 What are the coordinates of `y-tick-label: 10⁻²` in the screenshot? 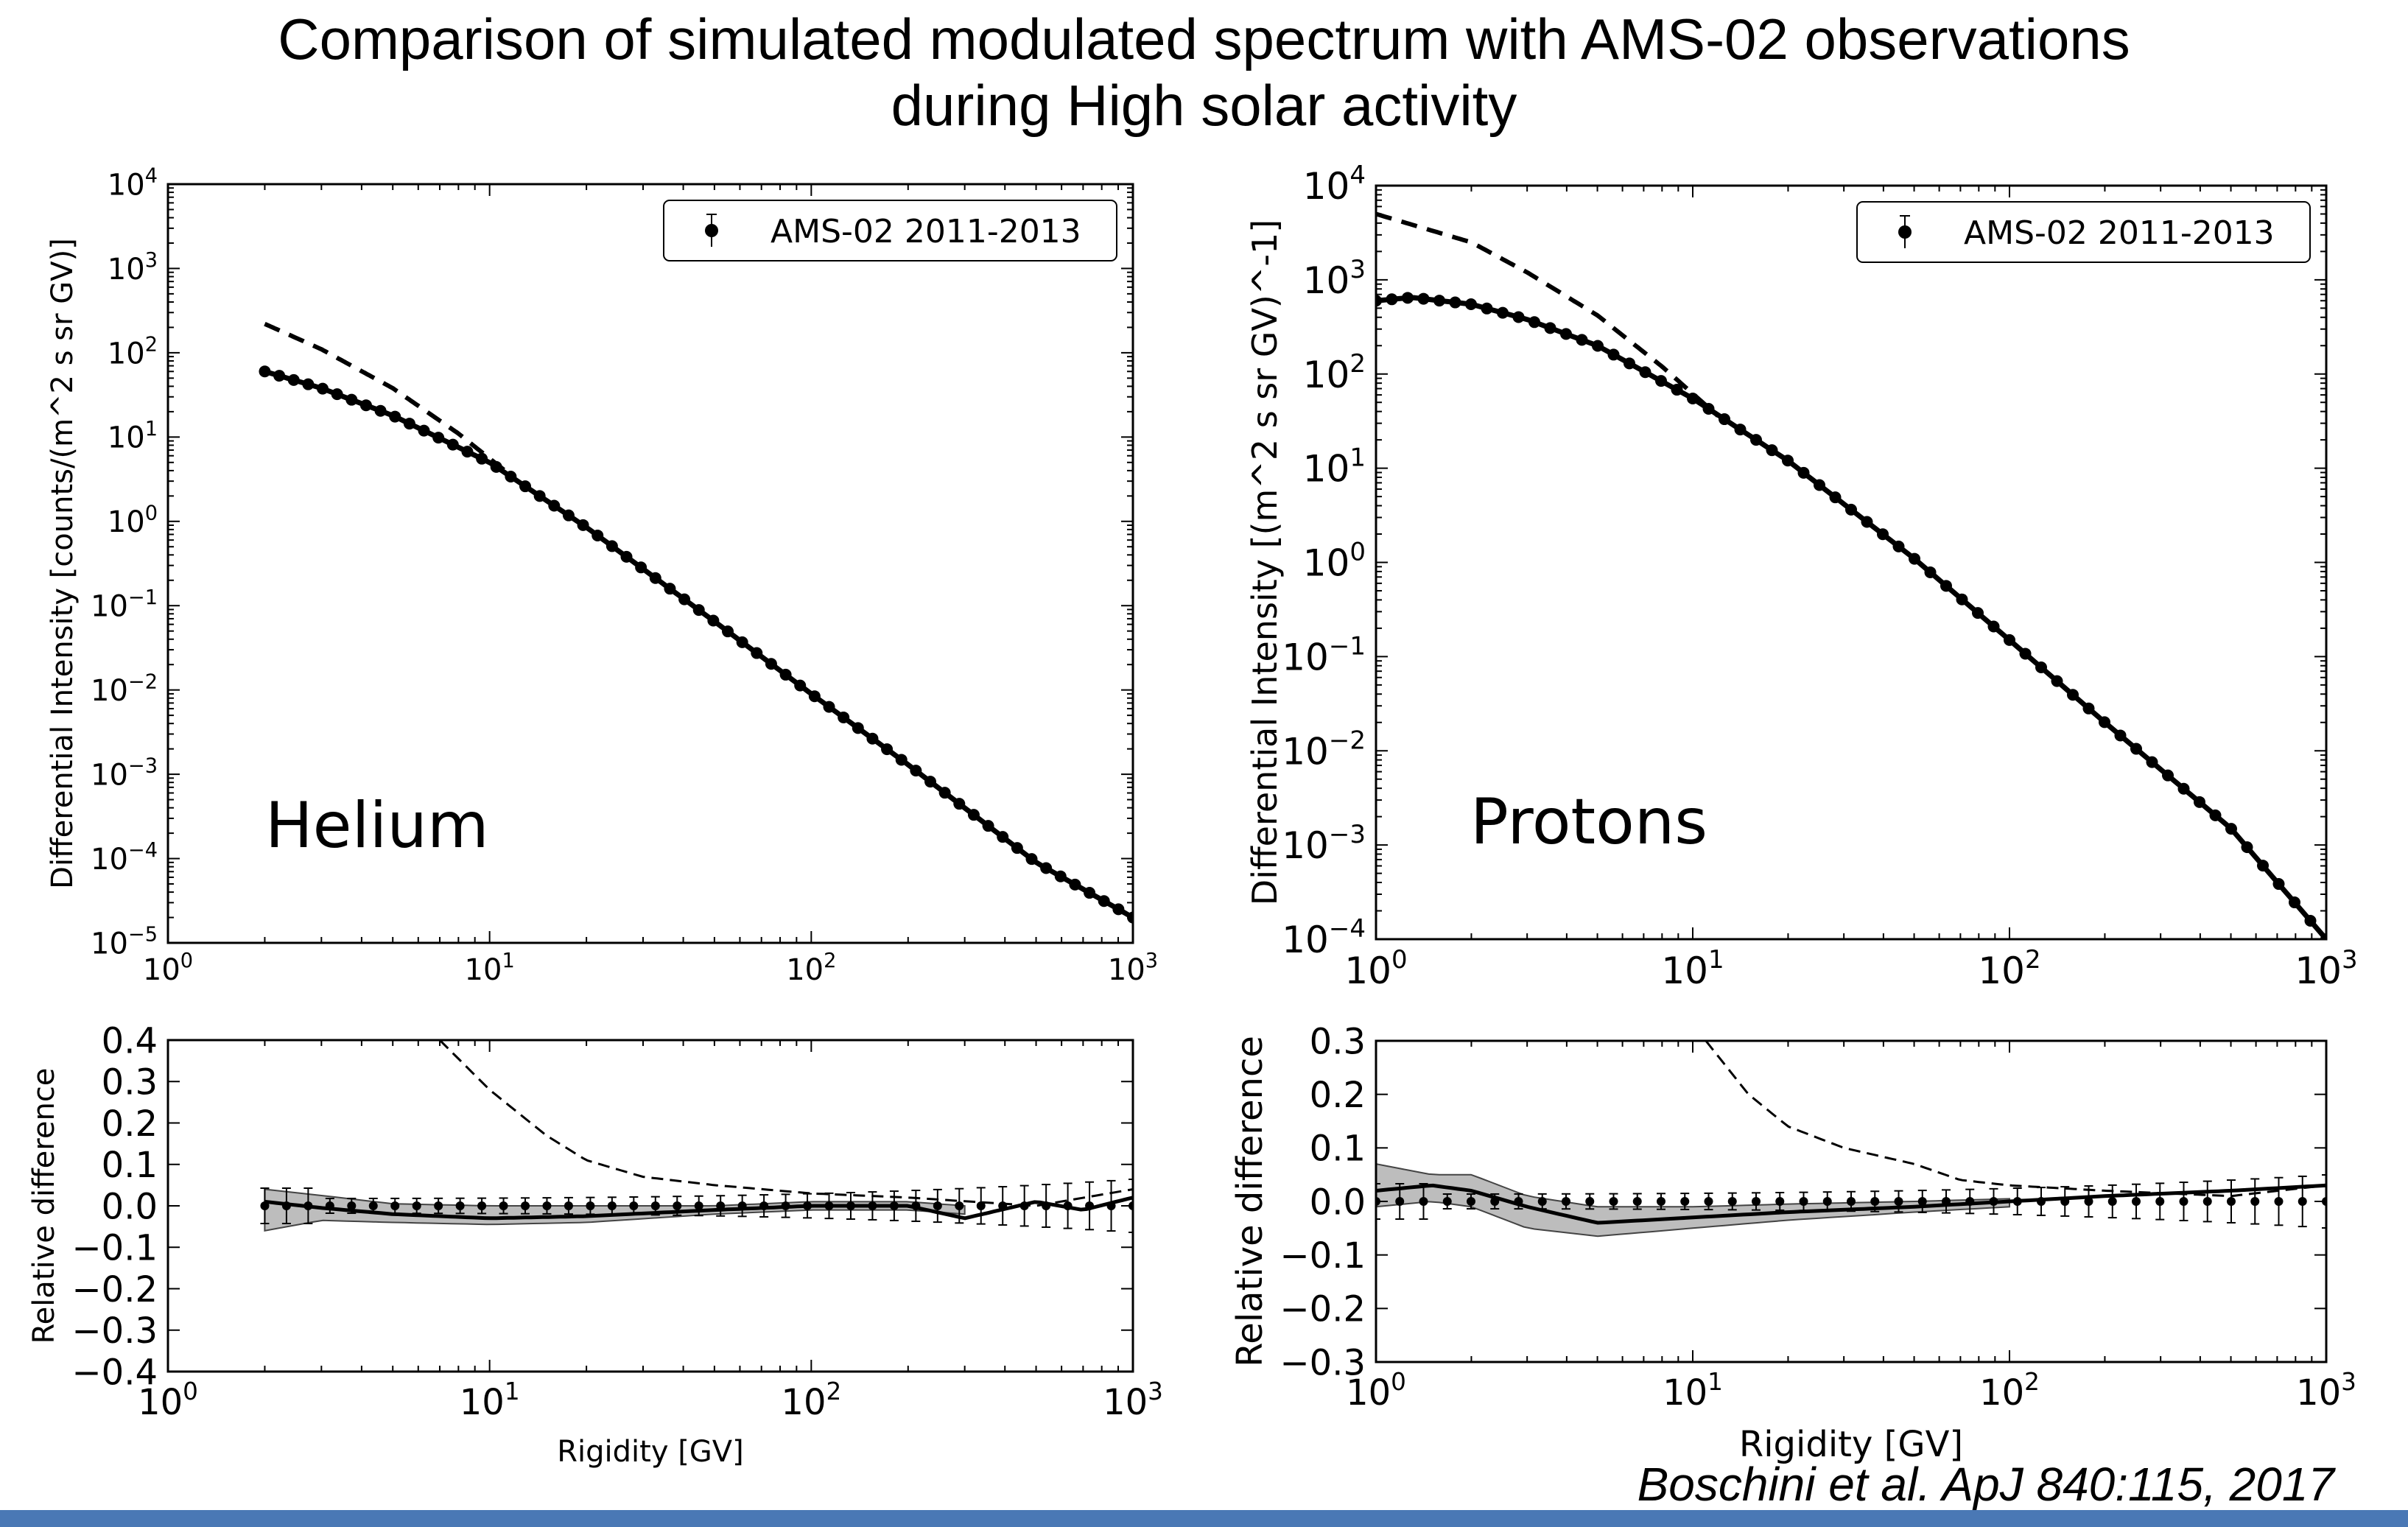 It's located at (1324, 749).